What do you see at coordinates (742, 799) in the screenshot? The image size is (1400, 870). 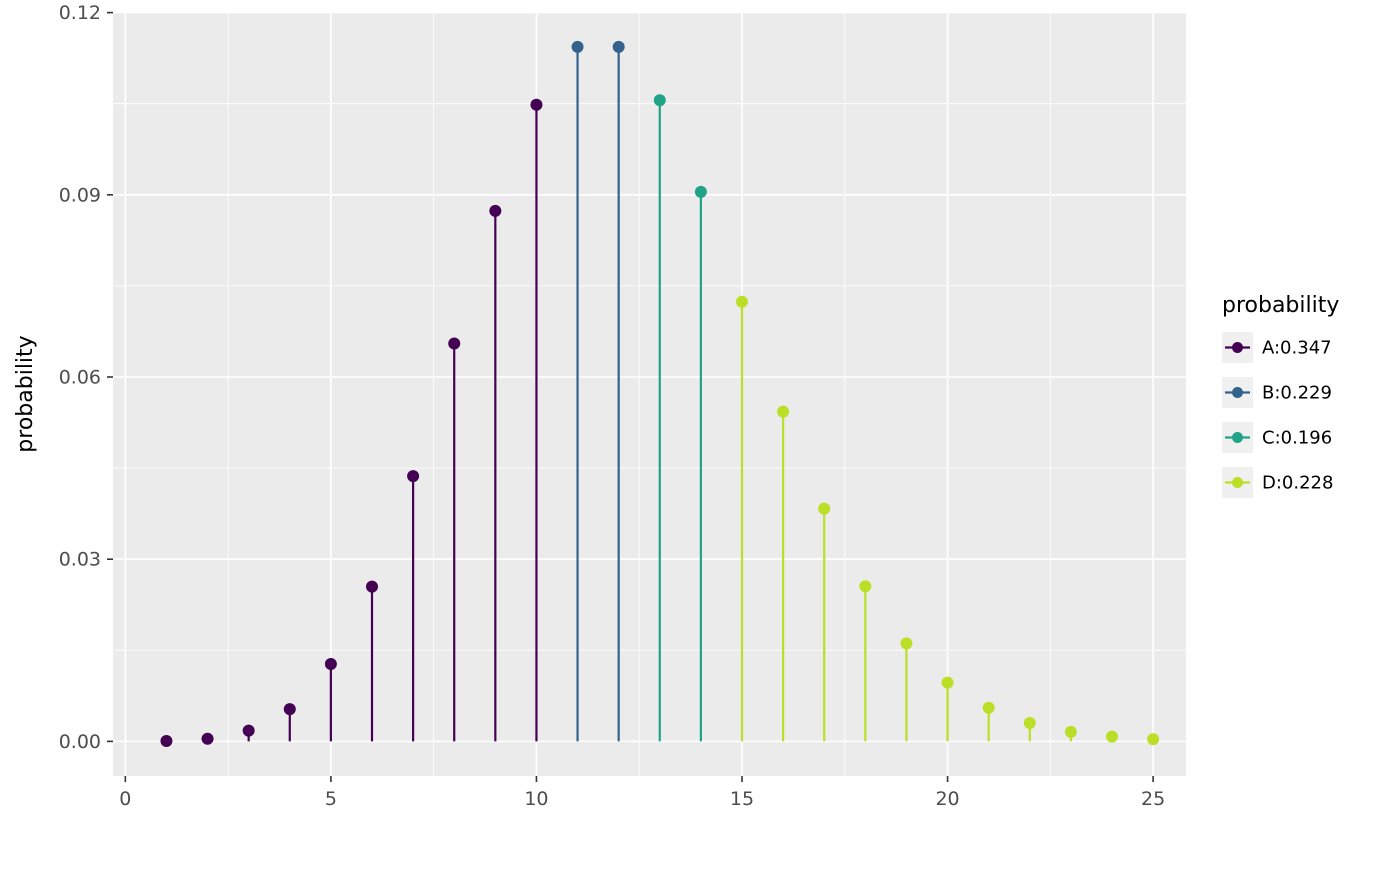 I see `x-tick-label: 15` at bounding box center [742, 799].